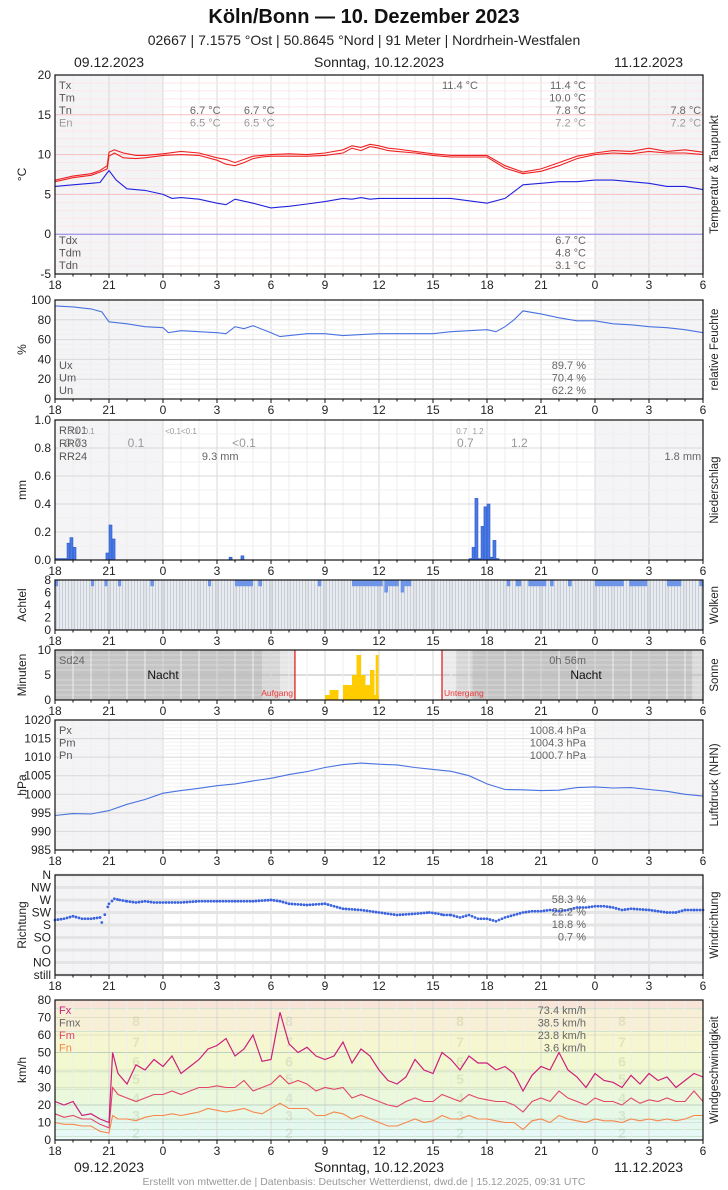 Image resolution: width=728 pixels, height=1190 pixels. Describe the element at coordinates (47, 618) in the screenshot. I see `y-tick-label: 2` at that location.